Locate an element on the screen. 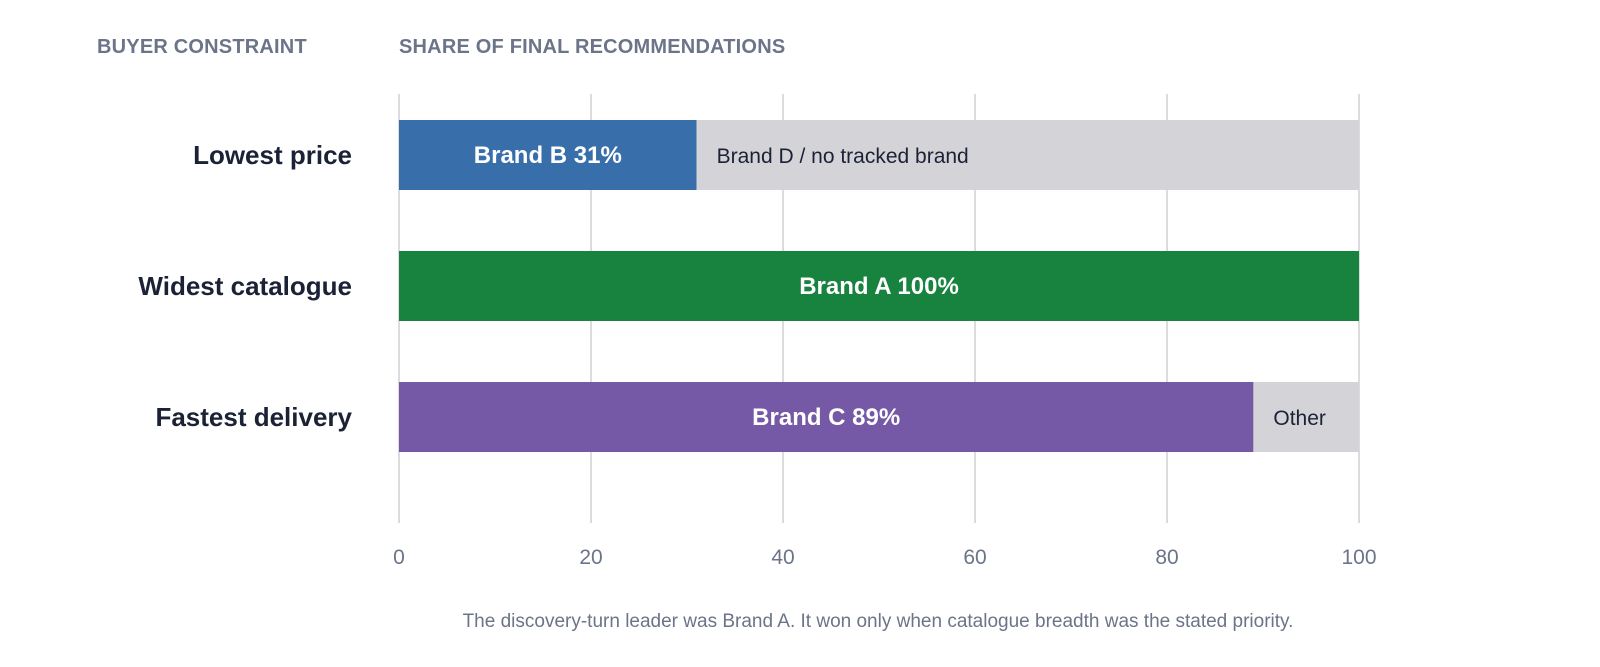 The image size is (1600, 667). x-tick-label-40: 40 is located at coordinates (782, 557).